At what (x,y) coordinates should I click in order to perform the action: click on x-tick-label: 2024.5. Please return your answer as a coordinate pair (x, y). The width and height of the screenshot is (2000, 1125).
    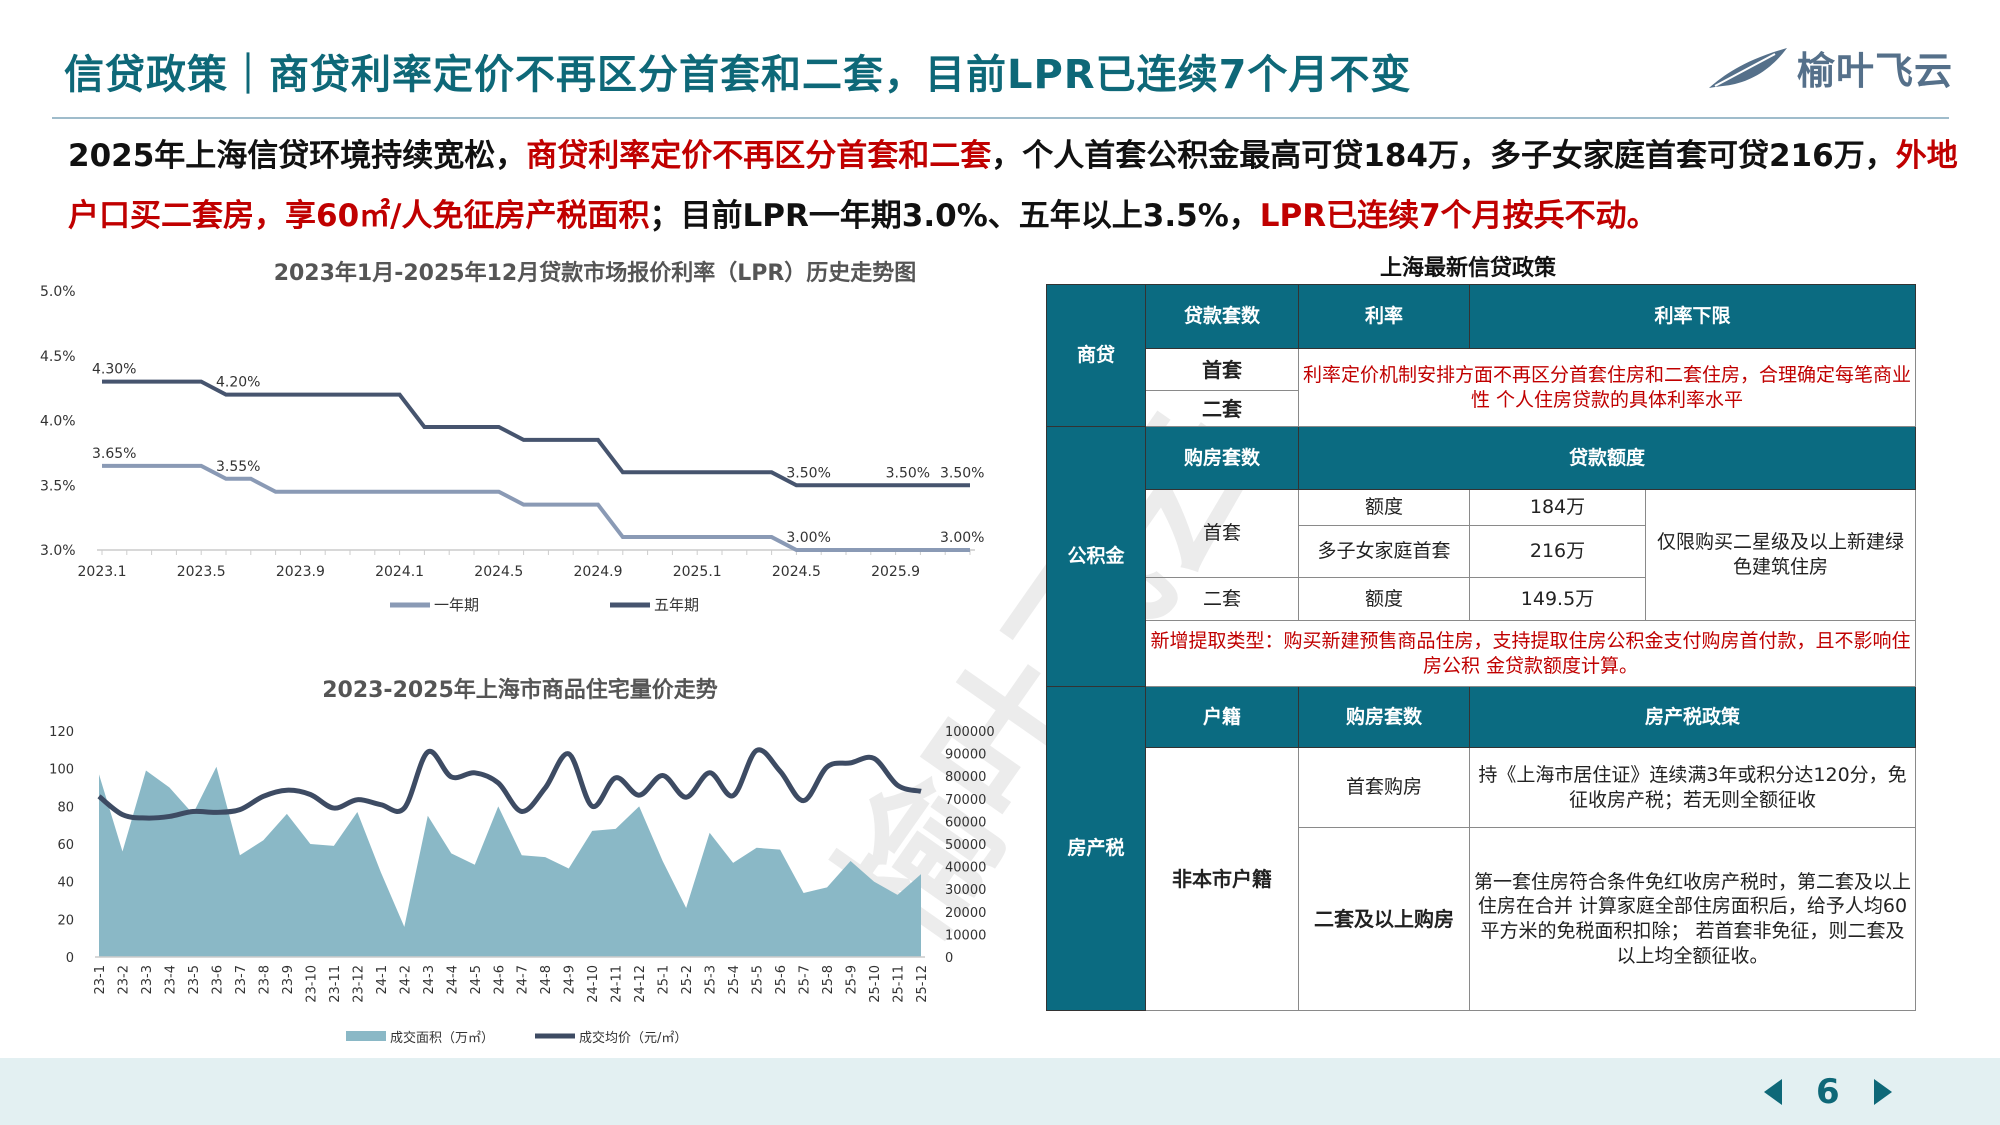
    Looking at the image, I should click on (498, 572).